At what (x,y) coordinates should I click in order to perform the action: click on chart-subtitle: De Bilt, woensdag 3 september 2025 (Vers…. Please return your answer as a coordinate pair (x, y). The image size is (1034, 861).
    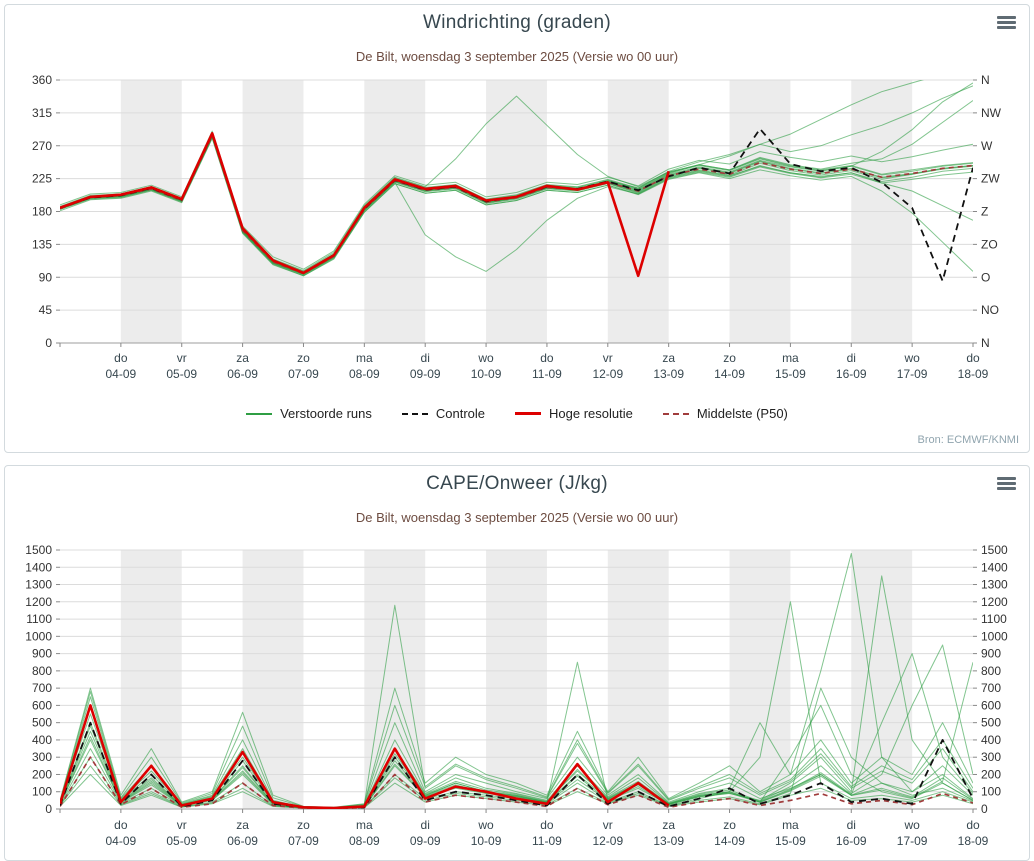
    Looking at the image, I should click on (517, 517).